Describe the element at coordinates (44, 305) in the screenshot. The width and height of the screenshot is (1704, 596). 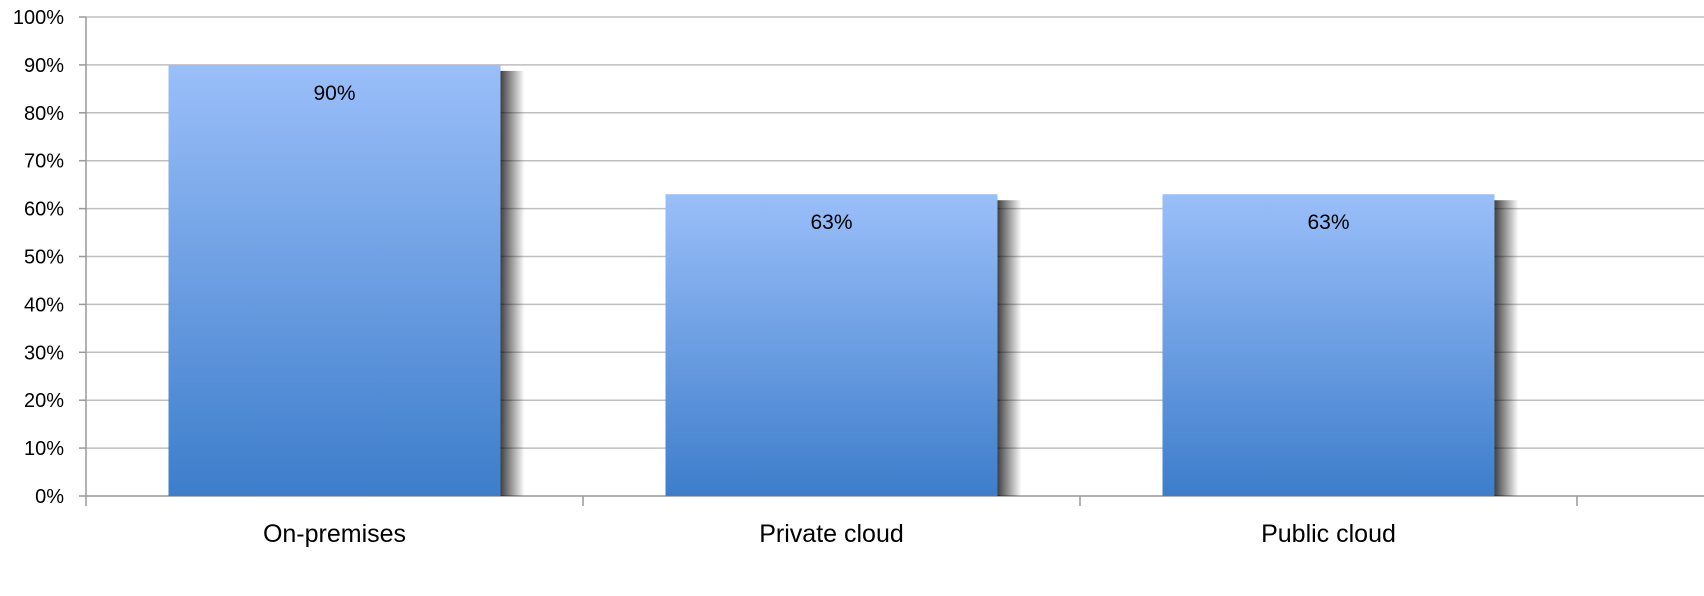
I see `y-tick-label: 40%` at that location.